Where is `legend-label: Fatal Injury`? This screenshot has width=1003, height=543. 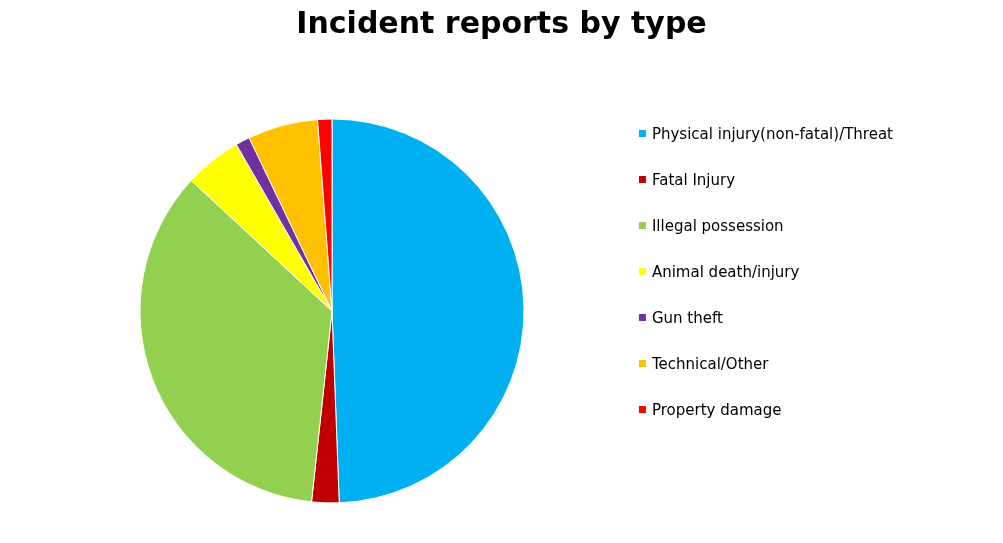
legend-label: Fatal Injury is located at coordinates (693, 179).